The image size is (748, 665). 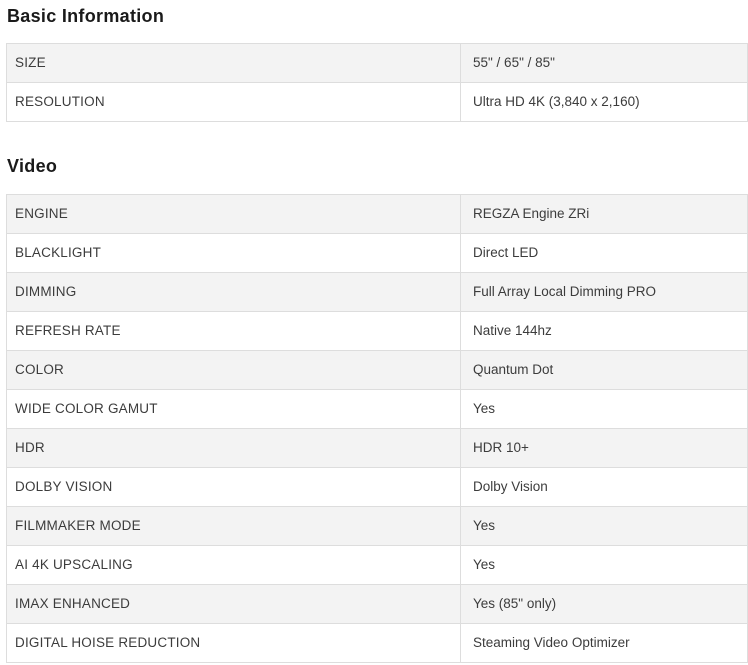 What do you see at coordinates (604, 253) in the screenshot?
I see `spec-value: Direct LED` at bounding box center [604, 253].